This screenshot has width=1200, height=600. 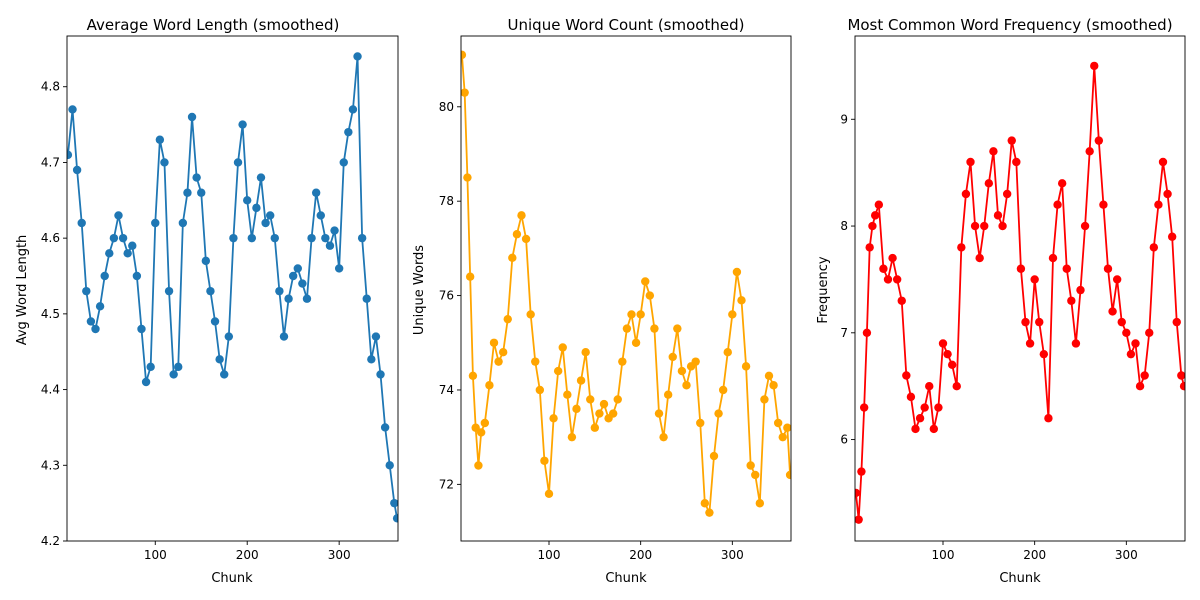 What do you see at coordinates (339, 555) in the screenshot?
I see `x-tick-label: 300` at bounding box center [339, 555].